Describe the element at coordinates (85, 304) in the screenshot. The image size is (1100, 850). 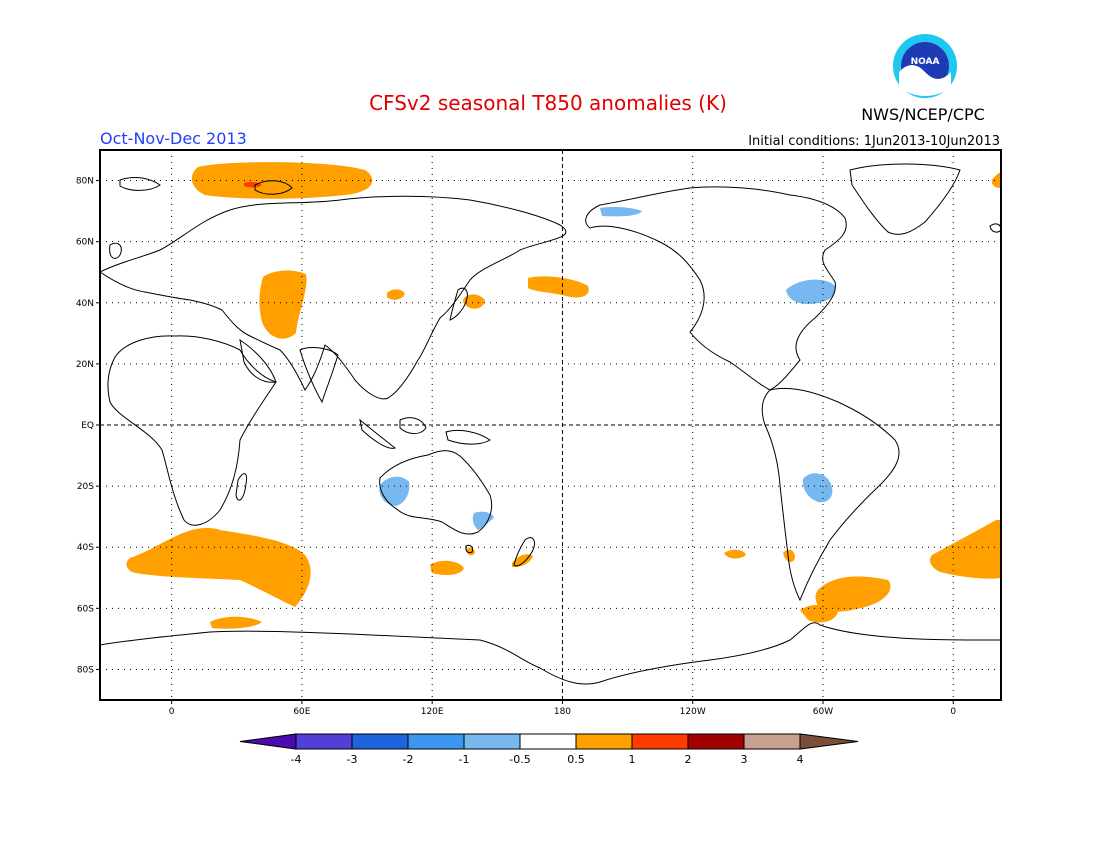
I see `lat-tick-label: 40N` at that location.